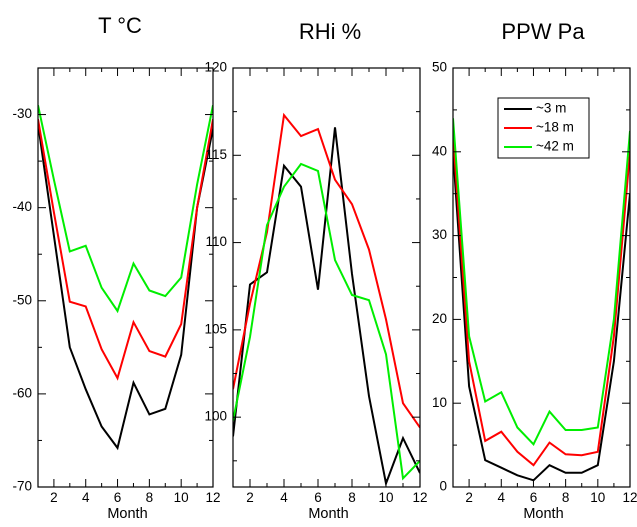  Describe the element at coordinates (22, 392) in the screenshot. I see `y-tick-label: -60` at that location.